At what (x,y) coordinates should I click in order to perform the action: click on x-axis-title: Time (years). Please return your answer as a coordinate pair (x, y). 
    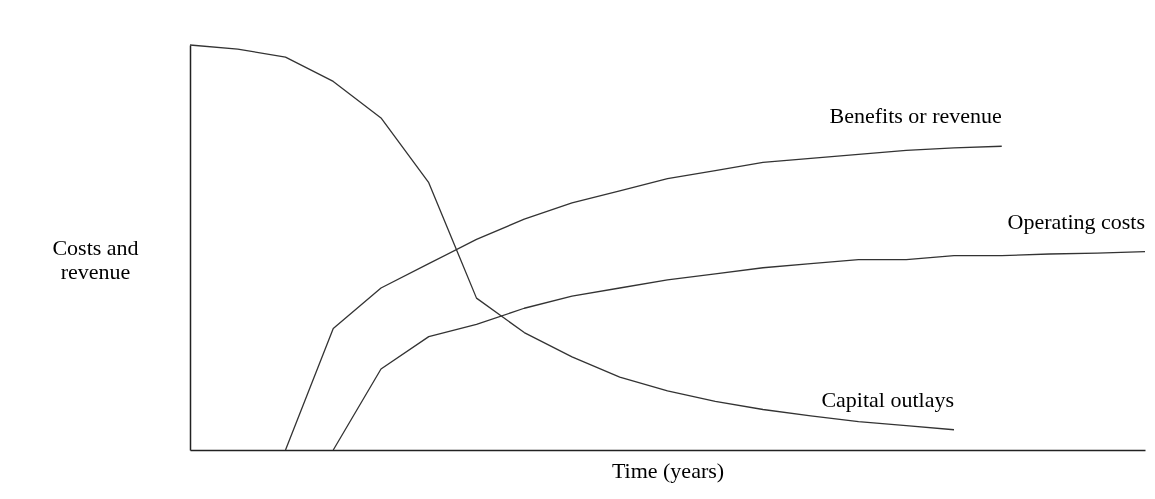
    Looking at the image, I should click on (668, 470).